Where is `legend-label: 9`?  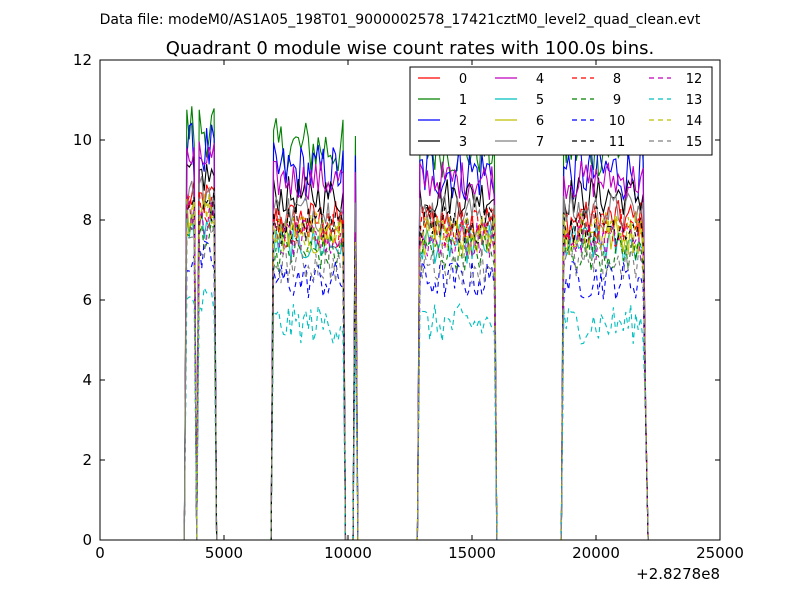
legend-label: 9 is located at coordinates (617, 100).